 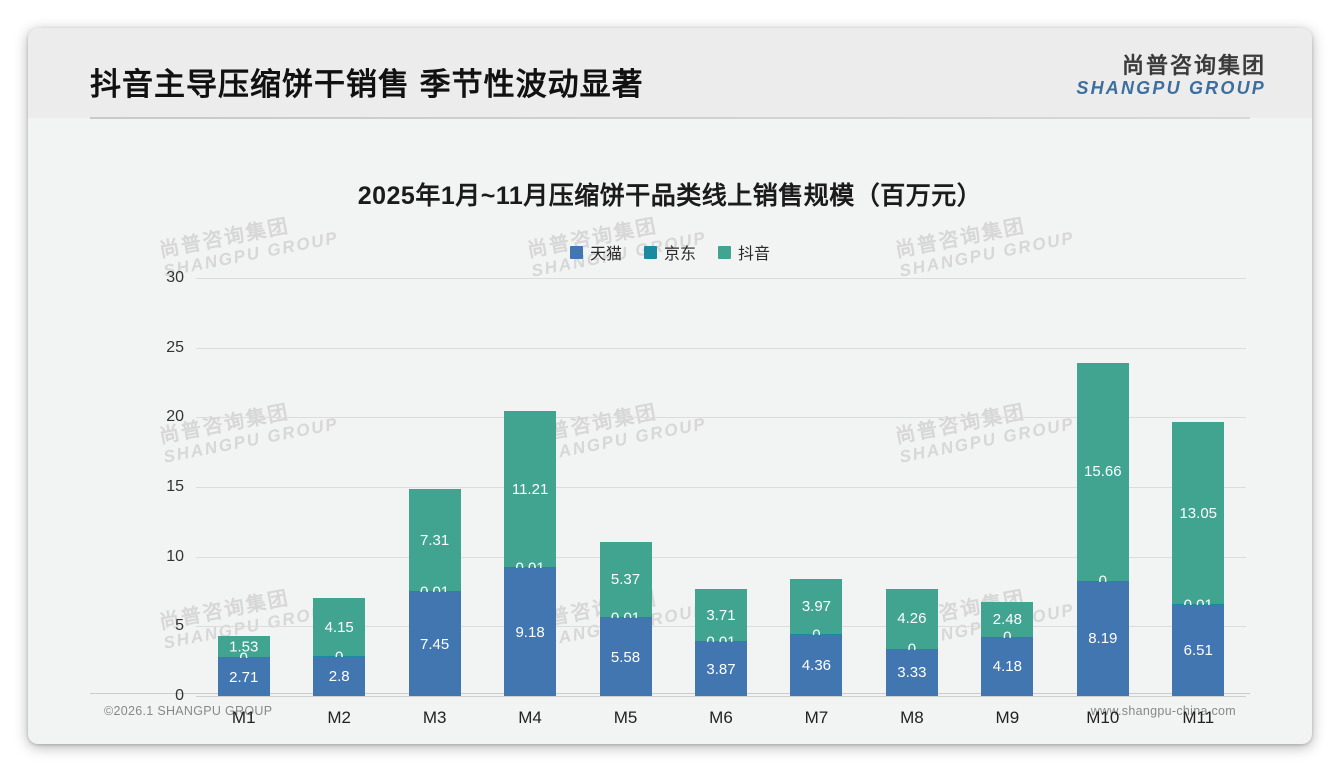 I want to click on x-axis-tick-label: M3, so click(x=434, y=717).